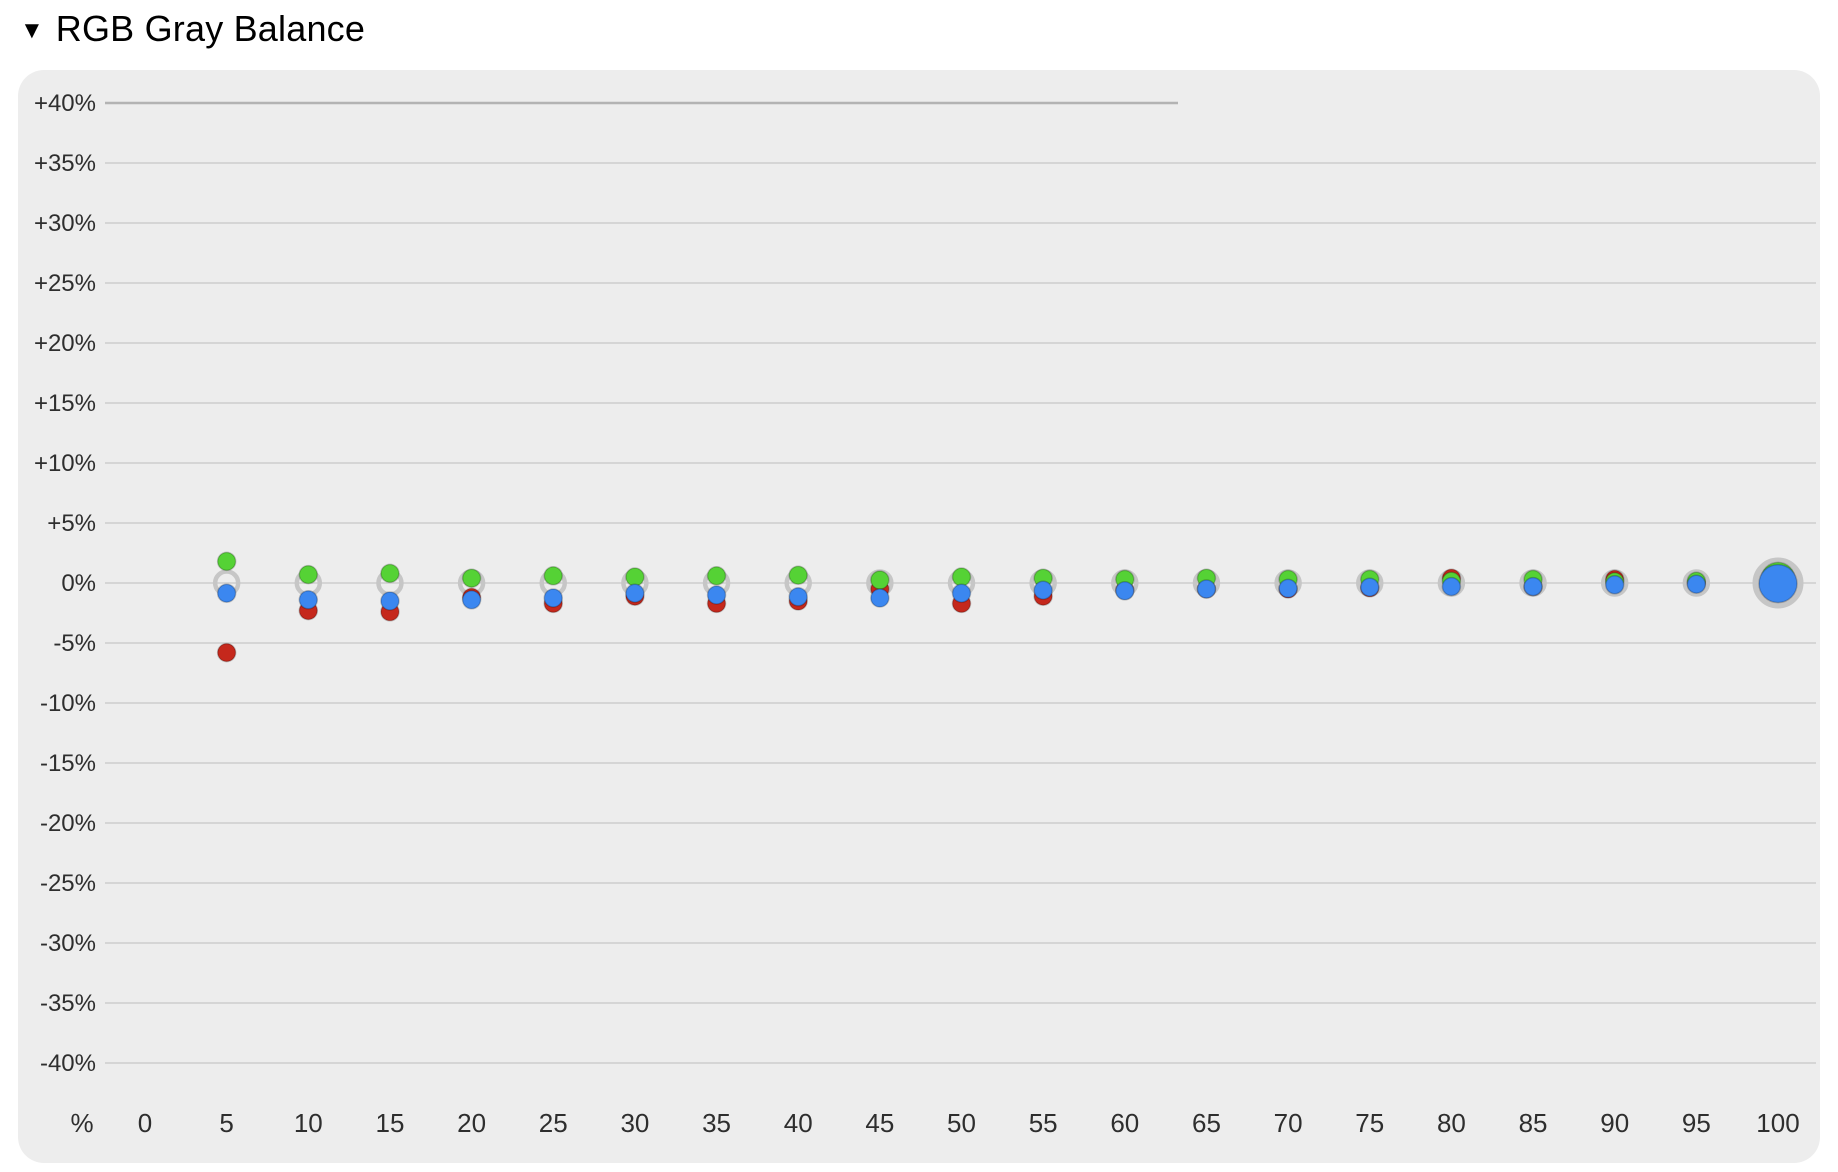 This screenshot has height=1172, width=1838. I want to click on y-tick-label: -35%, so click(68, 1003).